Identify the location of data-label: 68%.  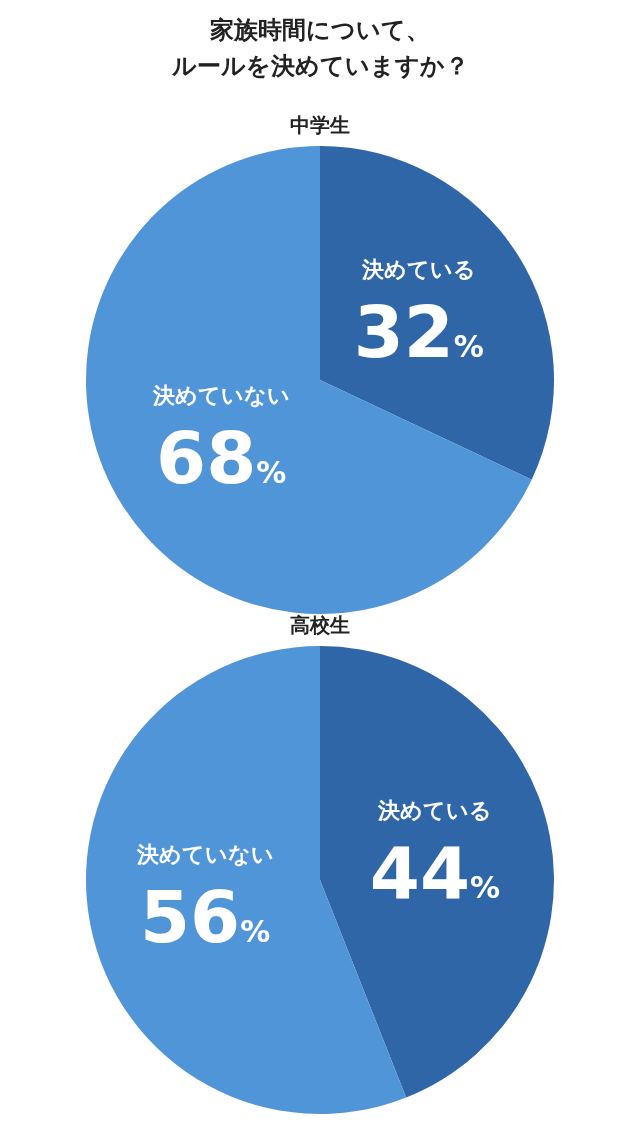
(221, 457).